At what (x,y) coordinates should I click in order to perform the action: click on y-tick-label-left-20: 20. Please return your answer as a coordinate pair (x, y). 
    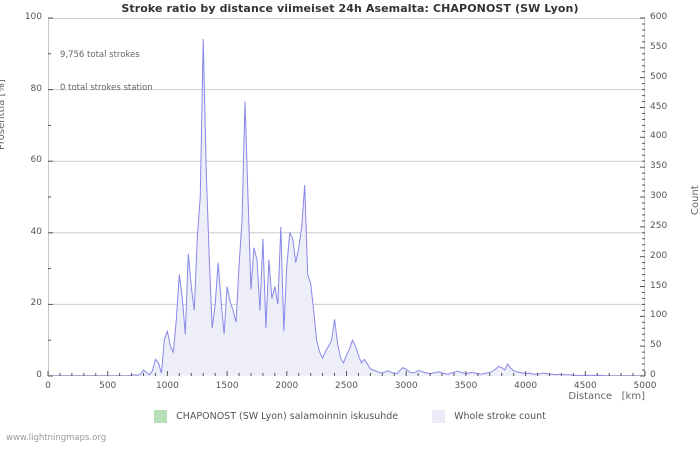
    Looking at the image, I should click on (36, 303).